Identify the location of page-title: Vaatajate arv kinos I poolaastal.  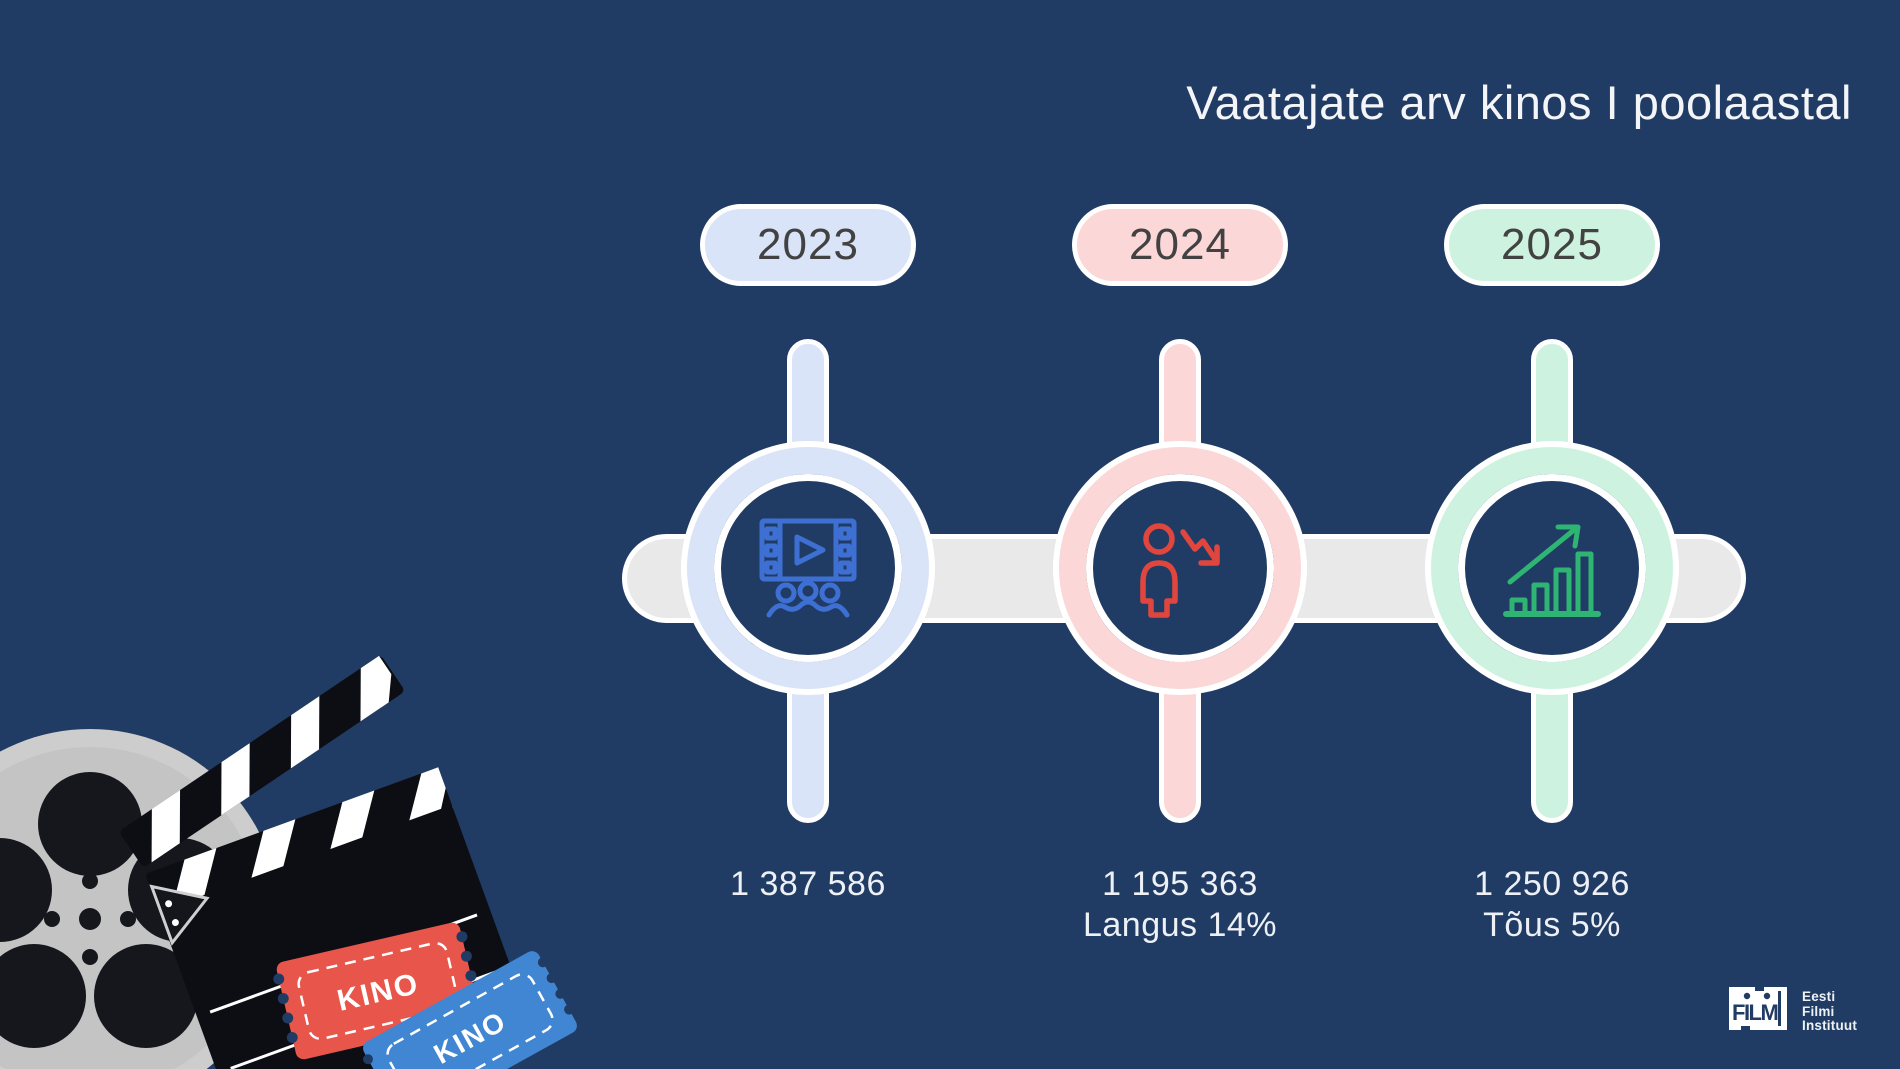
(1519, 103).